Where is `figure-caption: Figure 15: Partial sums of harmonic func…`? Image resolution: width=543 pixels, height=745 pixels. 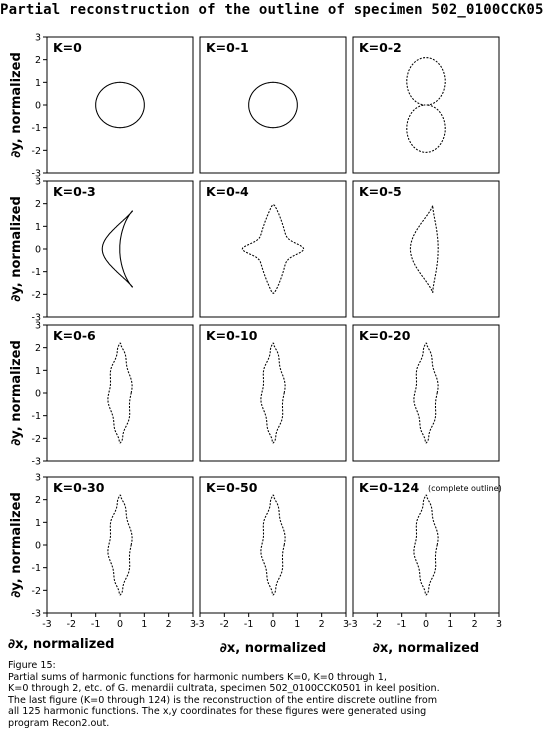
figure-caption: Figure 15: Partial sums of harmonic func… is located at coordinates (273, 695).